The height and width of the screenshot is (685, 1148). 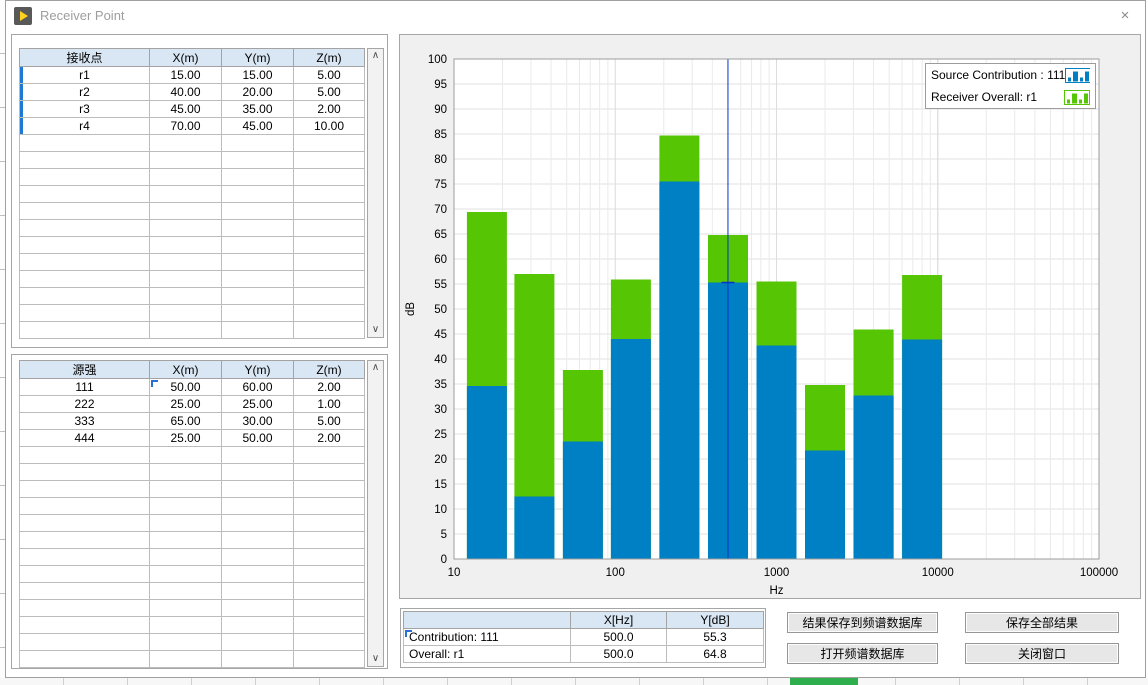 I want to click on readout-table-cell: 55.3, so click(x=715, y=637).